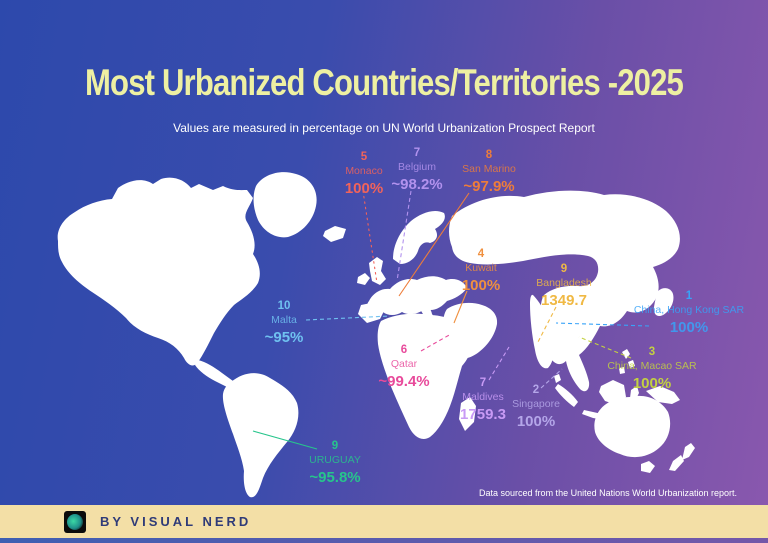  I want to click on country-callout-maldives: 7 Maldives 1759.3, so click(483, 400).